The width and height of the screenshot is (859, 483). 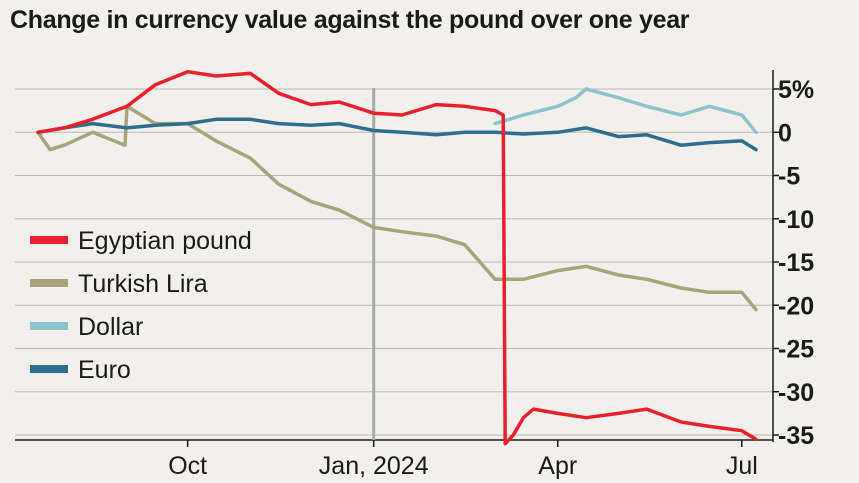 What do you see at coordinates (742, 466) in the screenshot?
I see `x-tick-label: Jul` at bounding box center [742, 466].